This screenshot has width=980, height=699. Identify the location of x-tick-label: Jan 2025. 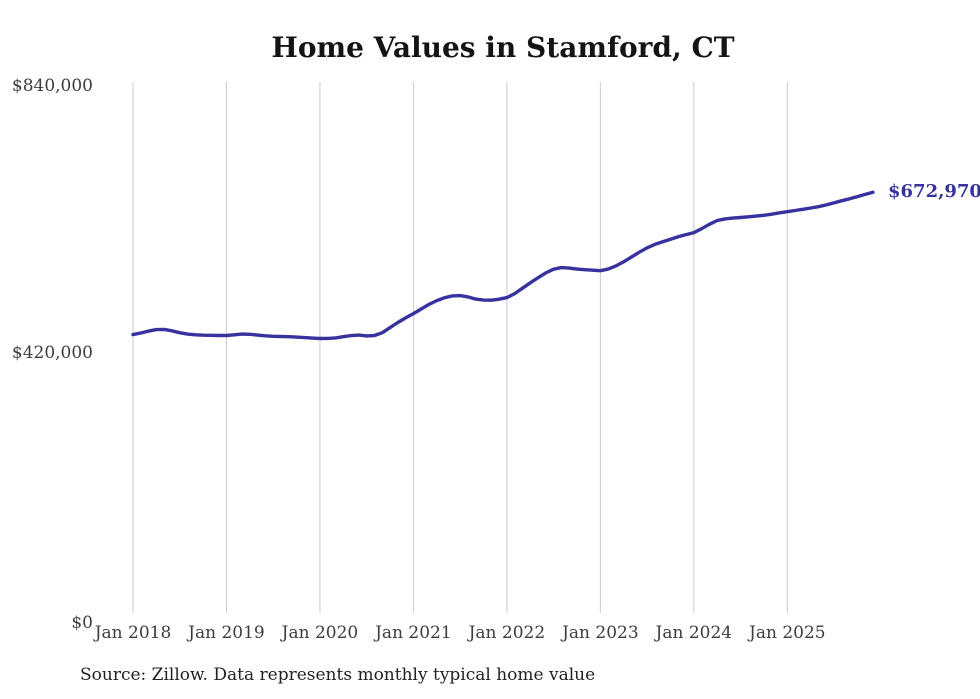
(787, 633).